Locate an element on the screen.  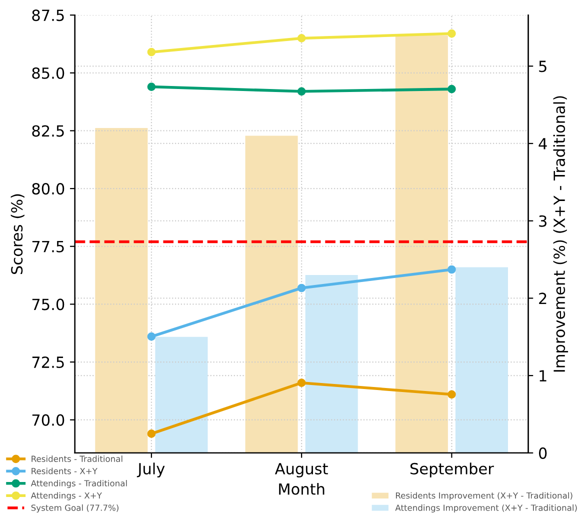
legend-label: Residents - Traditional is located at coordinates (77, 459).